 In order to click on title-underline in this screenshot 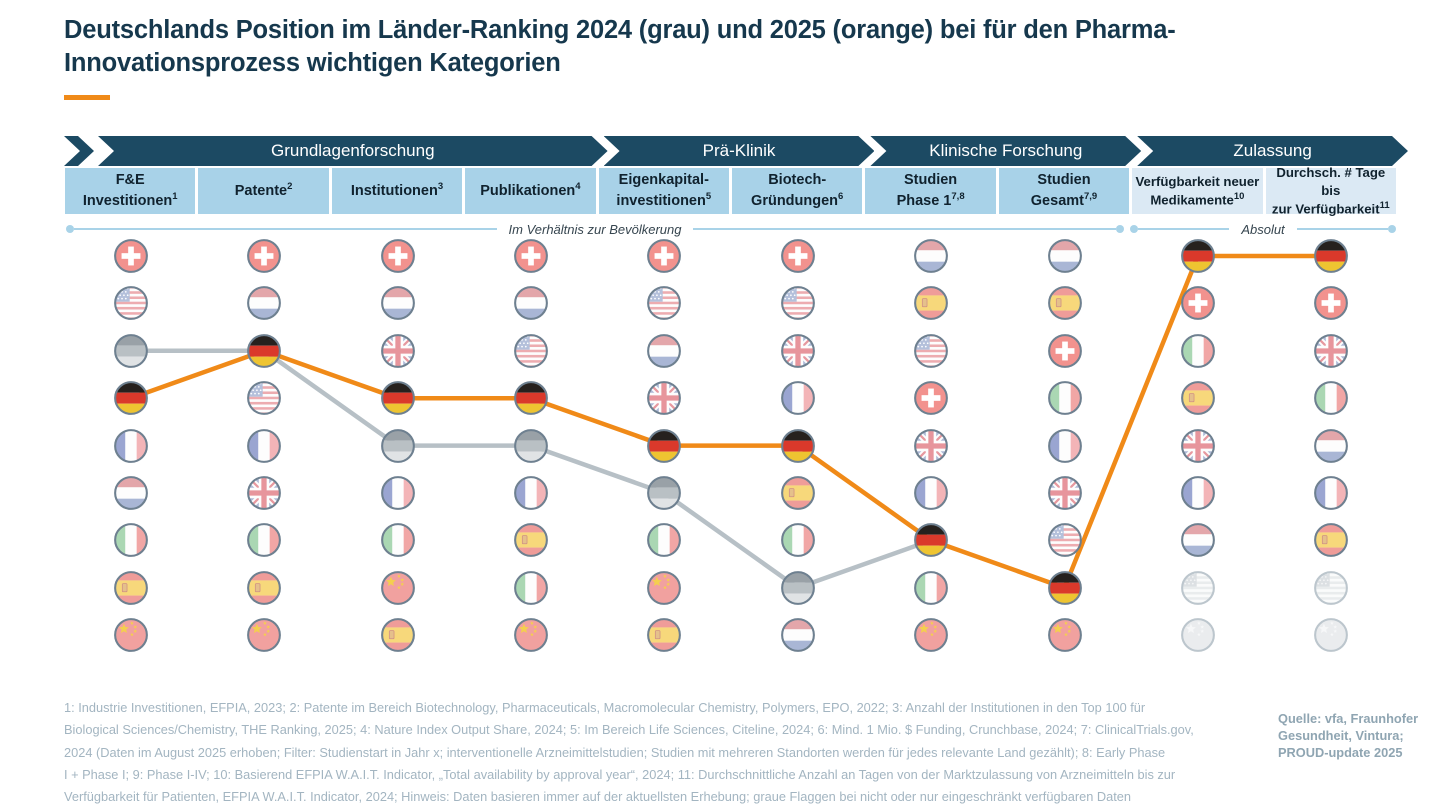, I will do `click(87, 97)`.